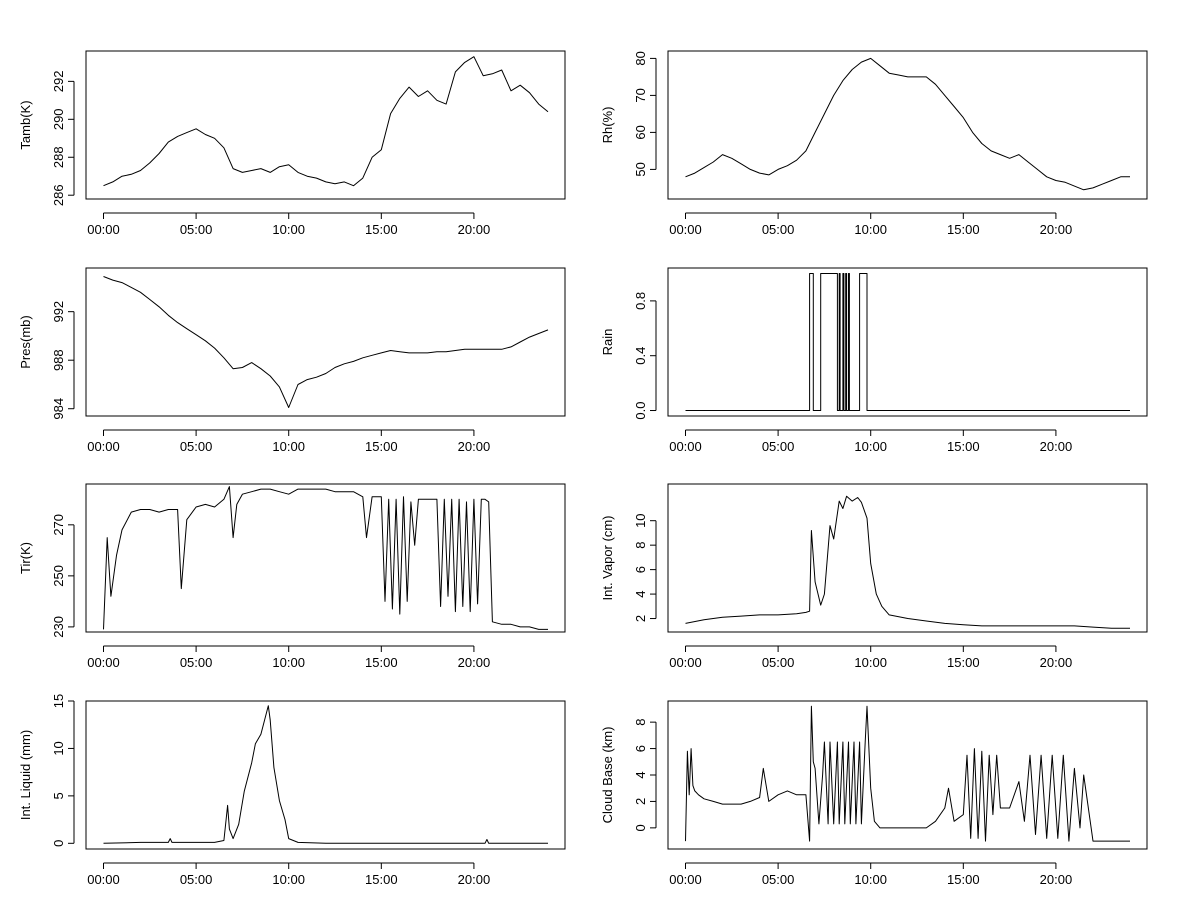  I want to click on y-axis-label: Rh(%), so click(607, 125).